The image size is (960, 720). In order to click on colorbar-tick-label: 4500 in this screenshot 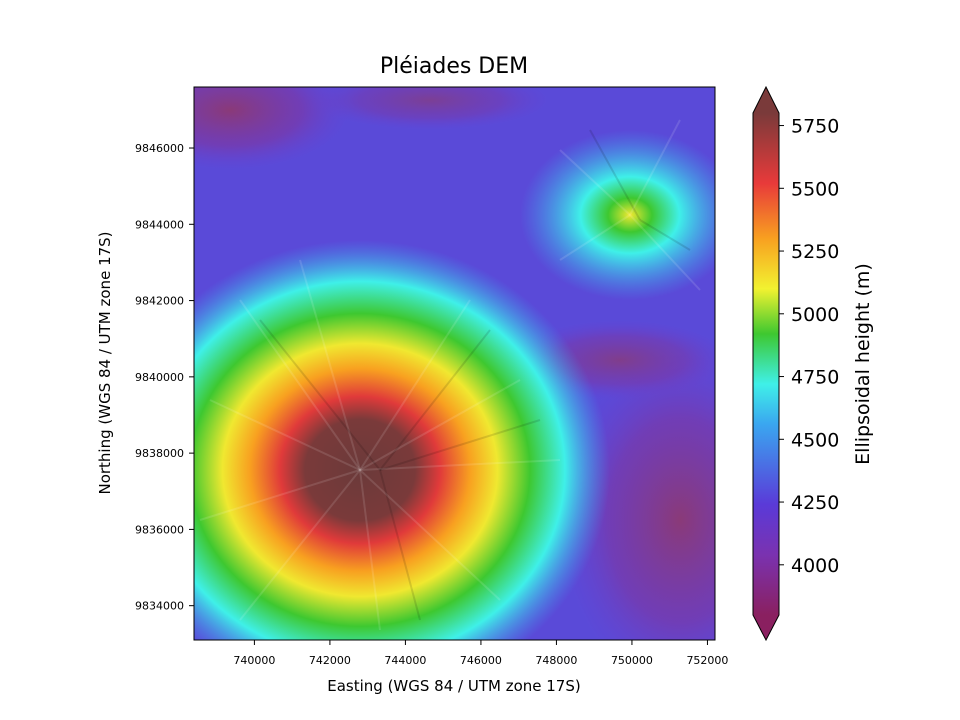, I will do `click(815, 440)`.